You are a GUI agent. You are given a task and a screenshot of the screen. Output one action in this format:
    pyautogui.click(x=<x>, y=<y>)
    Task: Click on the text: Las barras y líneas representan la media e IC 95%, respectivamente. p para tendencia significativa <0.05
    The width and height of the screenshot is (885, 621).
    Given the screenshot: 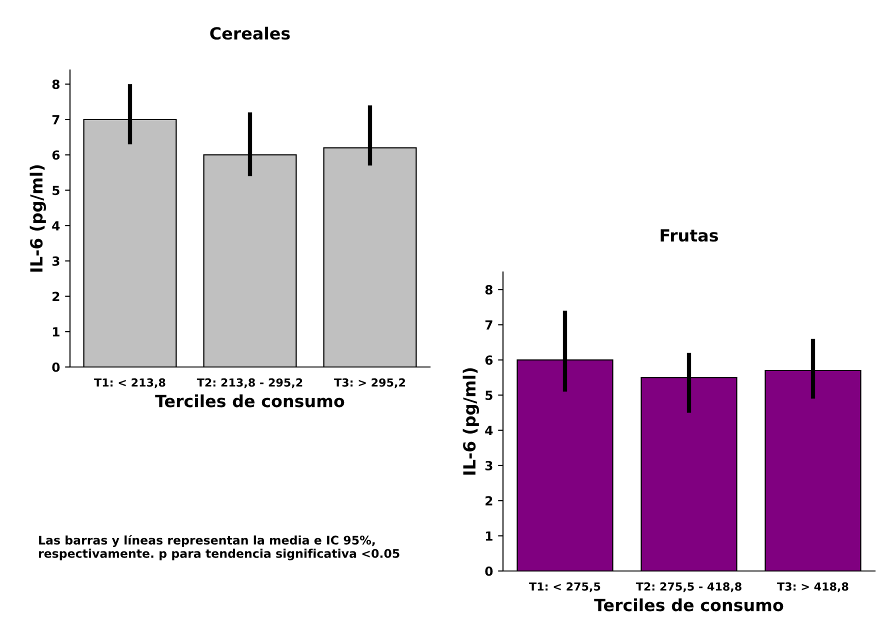 What is the action you would take?
    pyautogui.click(x=219, y=547)
    